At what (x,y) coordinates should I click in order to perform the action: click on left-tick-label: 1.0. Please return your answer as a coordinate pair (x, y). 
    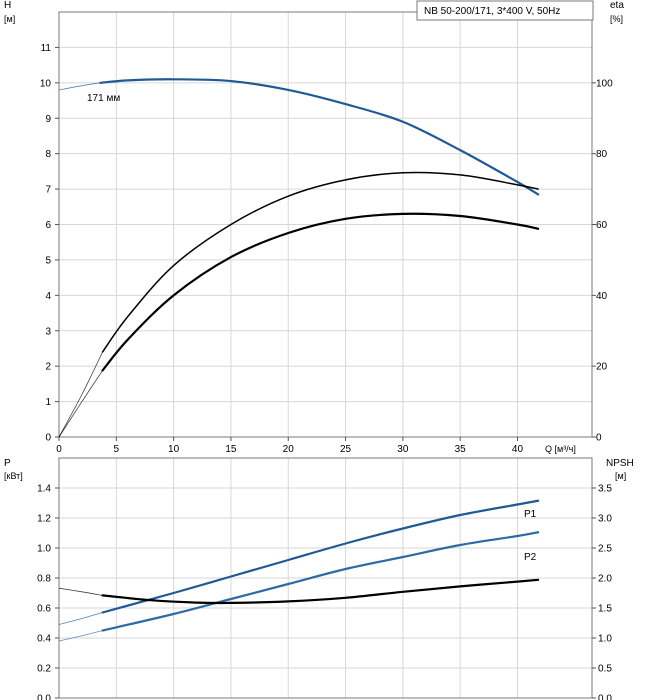
    Looking at the image, I should click on (44, 549).